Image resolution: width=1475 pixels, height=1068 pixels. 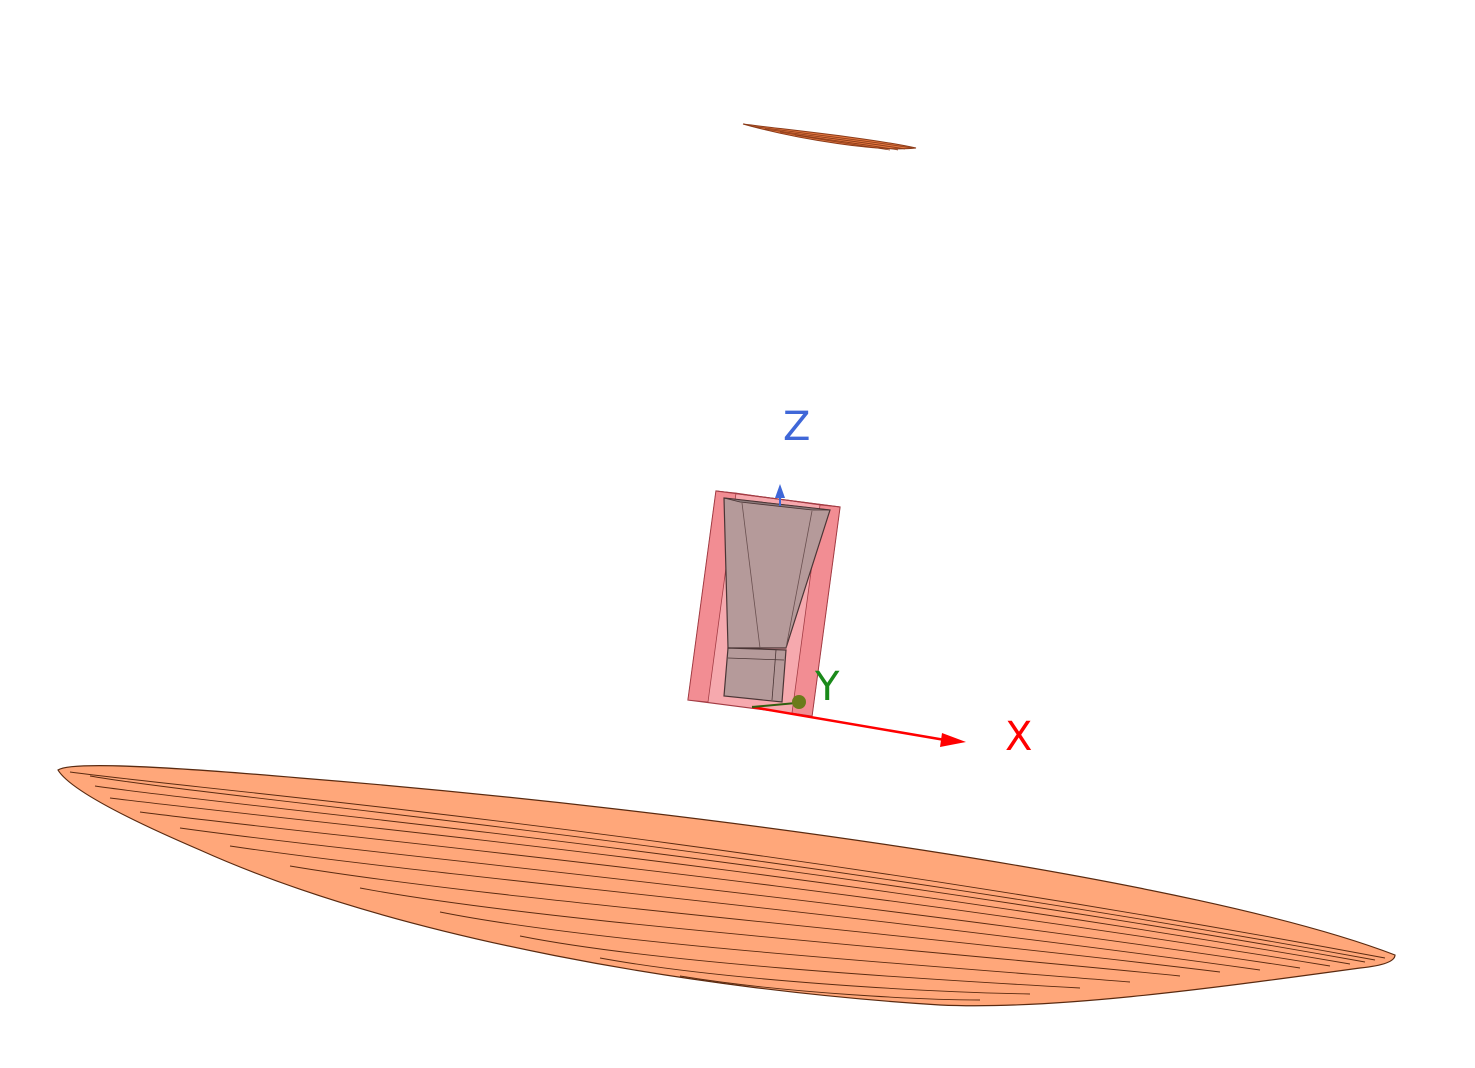 I want to click on sub-reflector, so click(x=829, y=137).